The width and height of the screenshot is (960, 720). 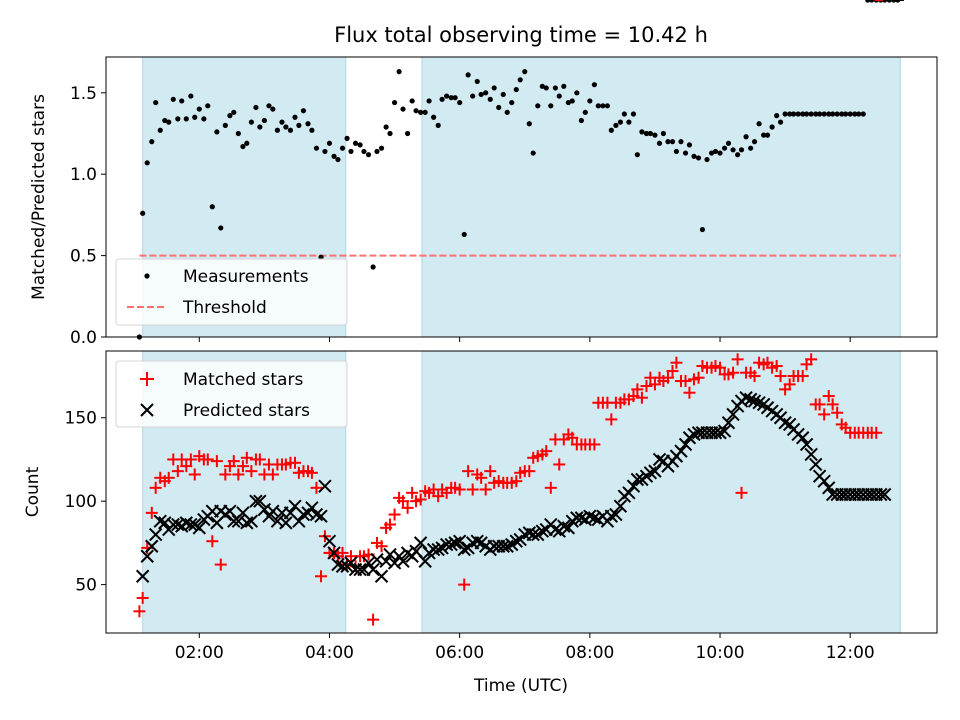 I want to click on legend-measurements-label: Measurements, so click(x=246, y=277).